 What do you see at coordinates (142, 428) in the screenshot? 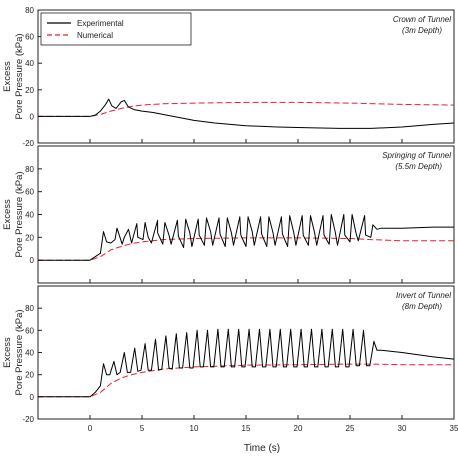
I see `x-tick-label: 5` at bounding box center [142, 428].